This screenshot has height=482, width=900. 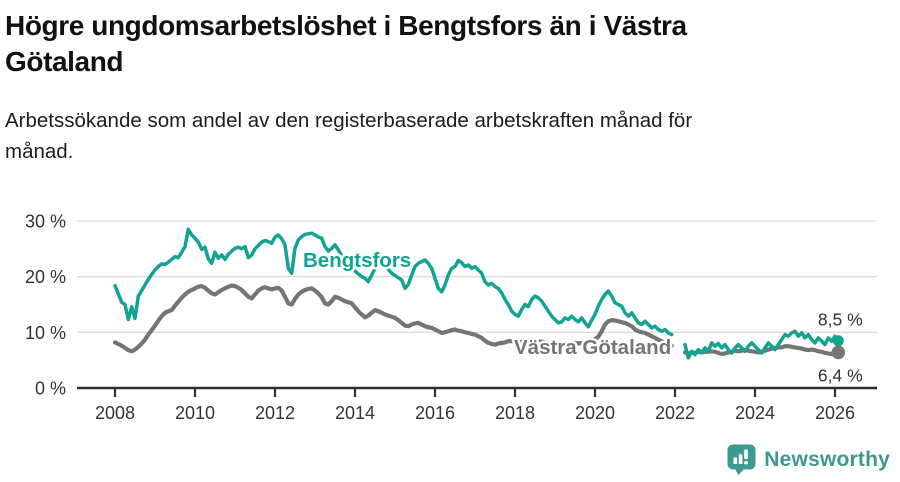 I want to click on y-tick-label: 0 %, so click(x=50, y=389).